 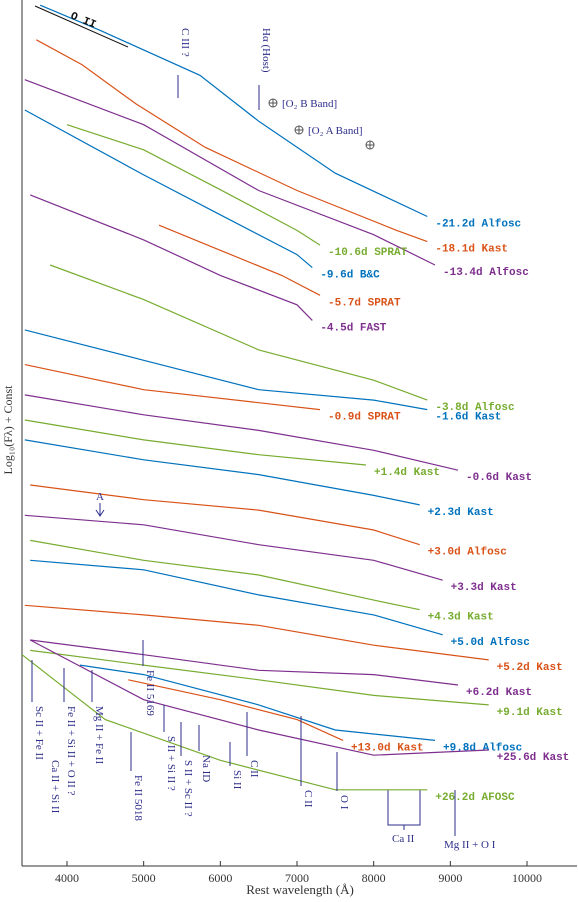 I want to click on annotation: Si II, so click(x=237, y=780).